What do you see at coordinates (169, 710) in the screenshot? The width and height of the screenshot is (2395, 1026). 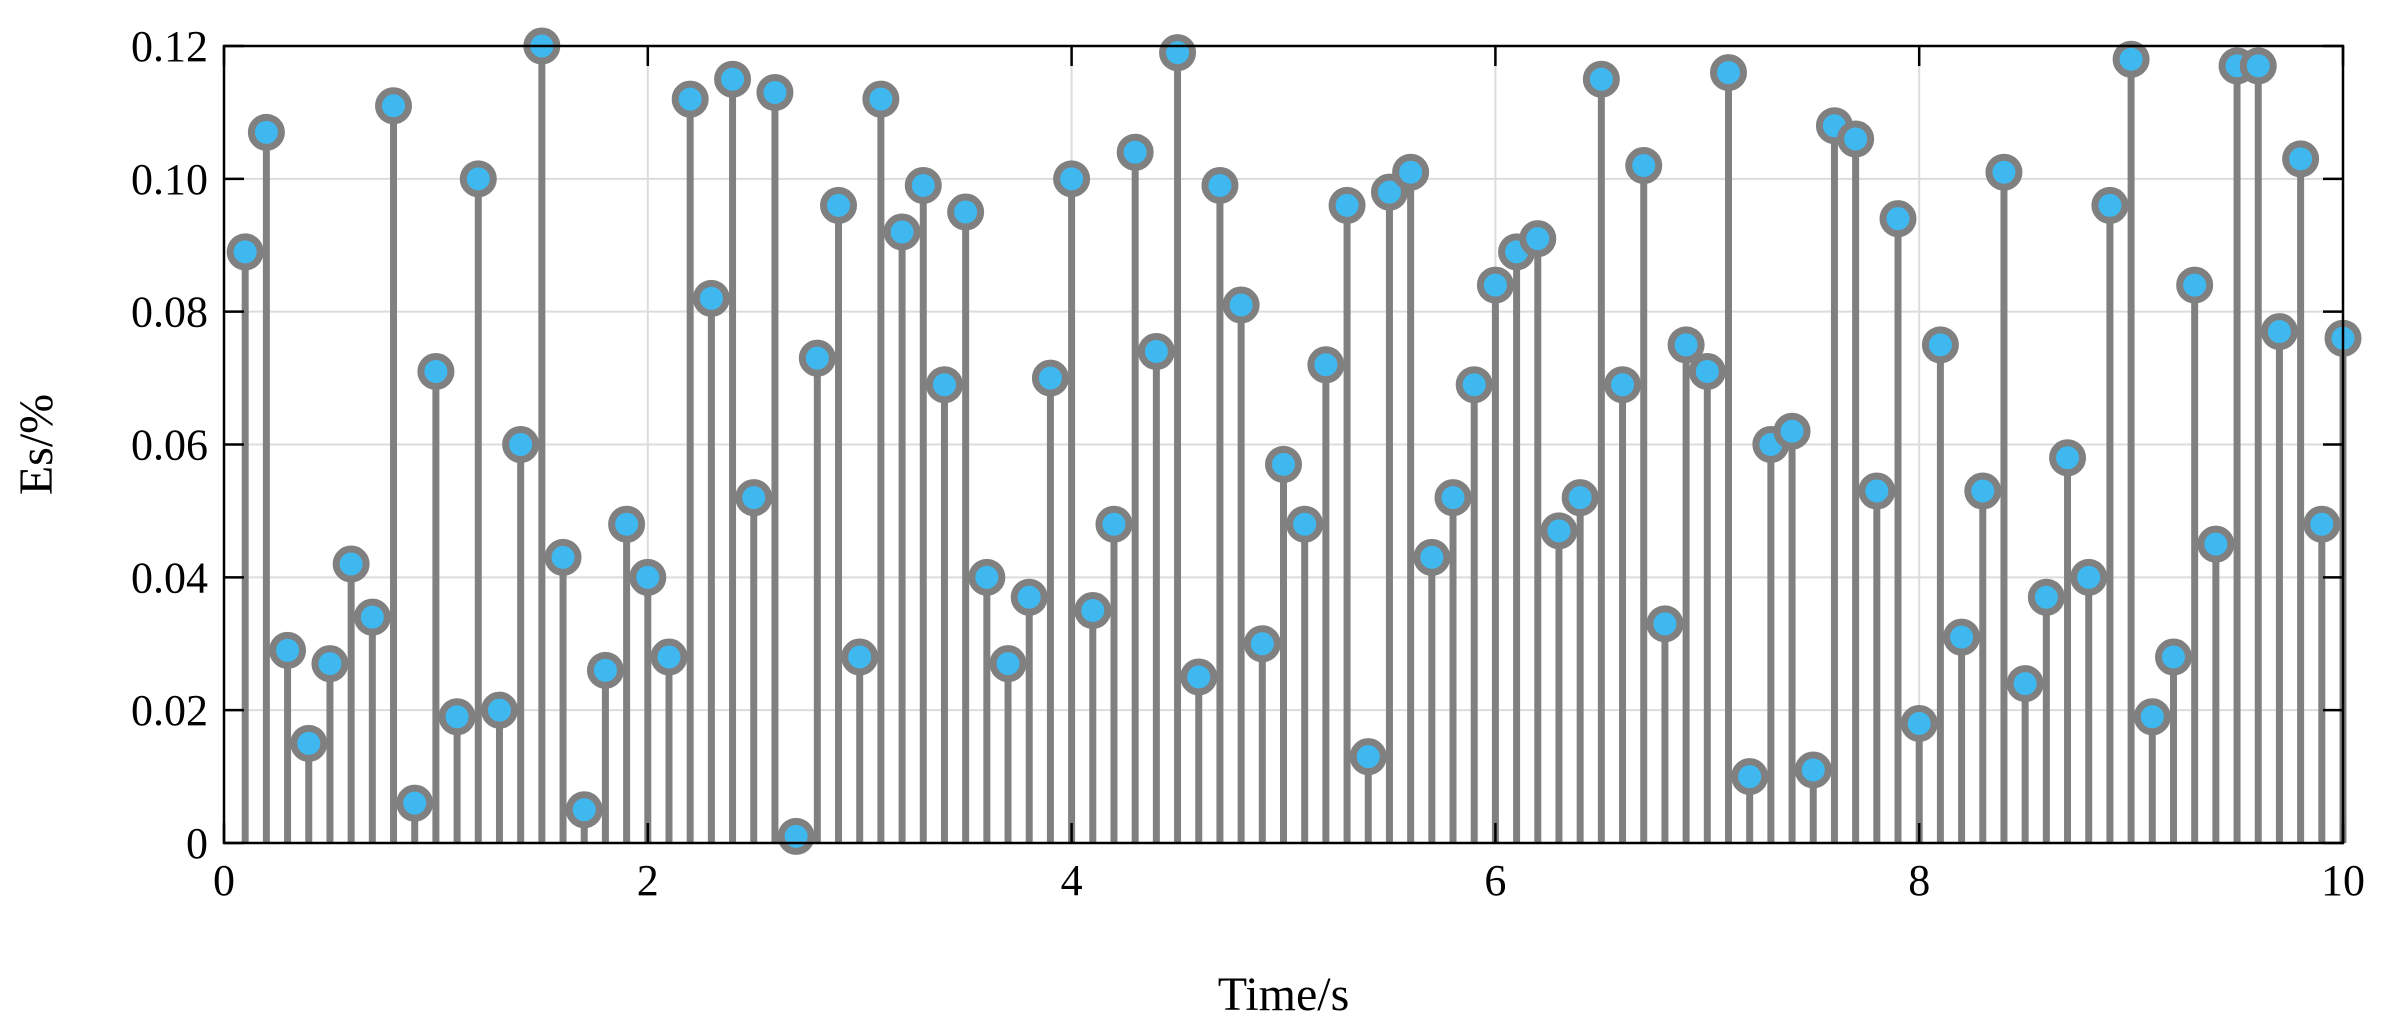 I see `y-tick-label: 0.02` at bounding box center [169, 710].